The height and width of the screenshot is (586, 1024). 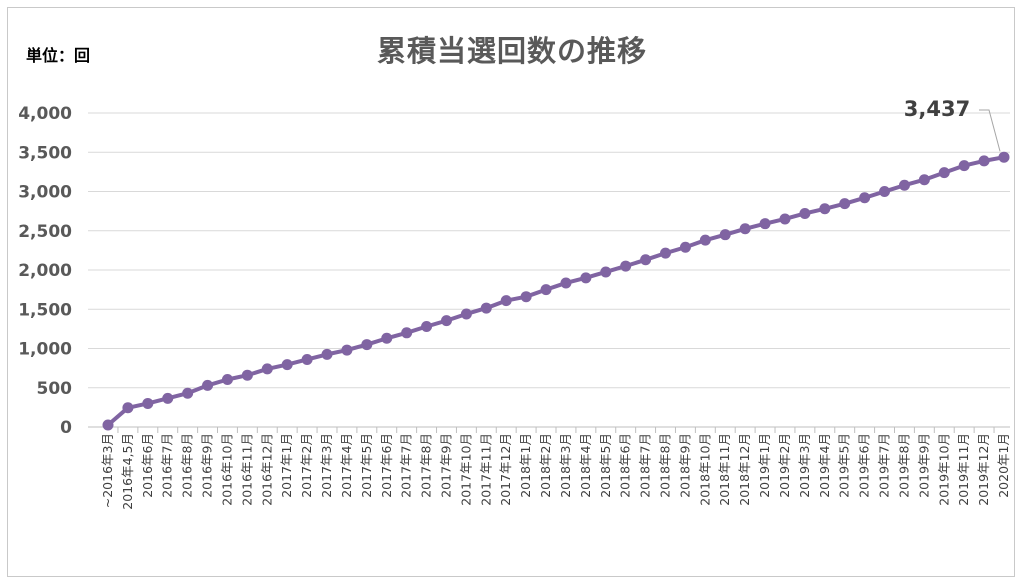 What do you see at coordinates (990, 130) in the screenshot?
I see `data-label-leader` at bounding box center [990, 130].